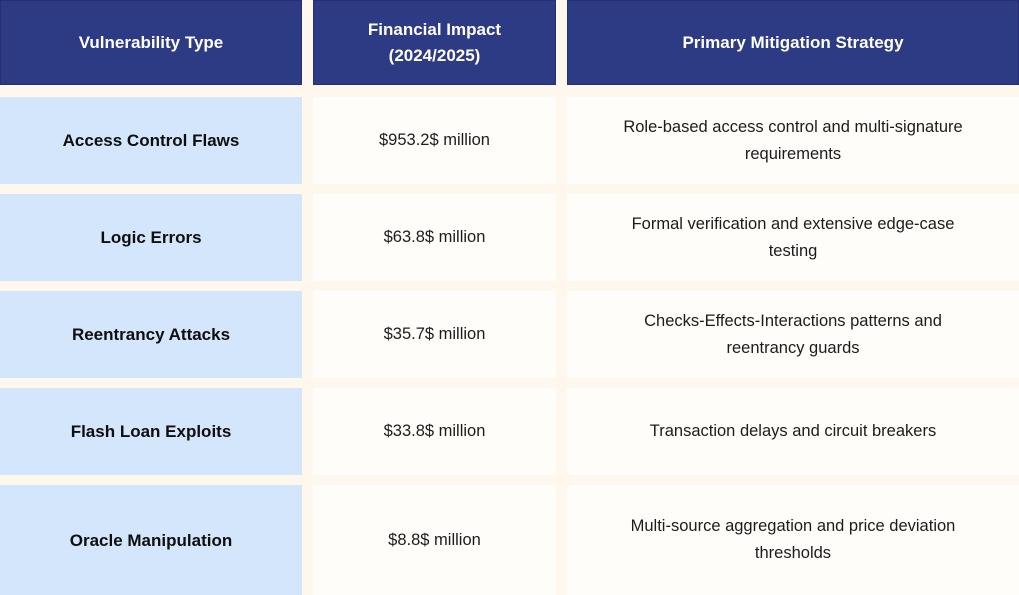  I want to click on impact-cell: $33.8$ million, so click(434, 431).